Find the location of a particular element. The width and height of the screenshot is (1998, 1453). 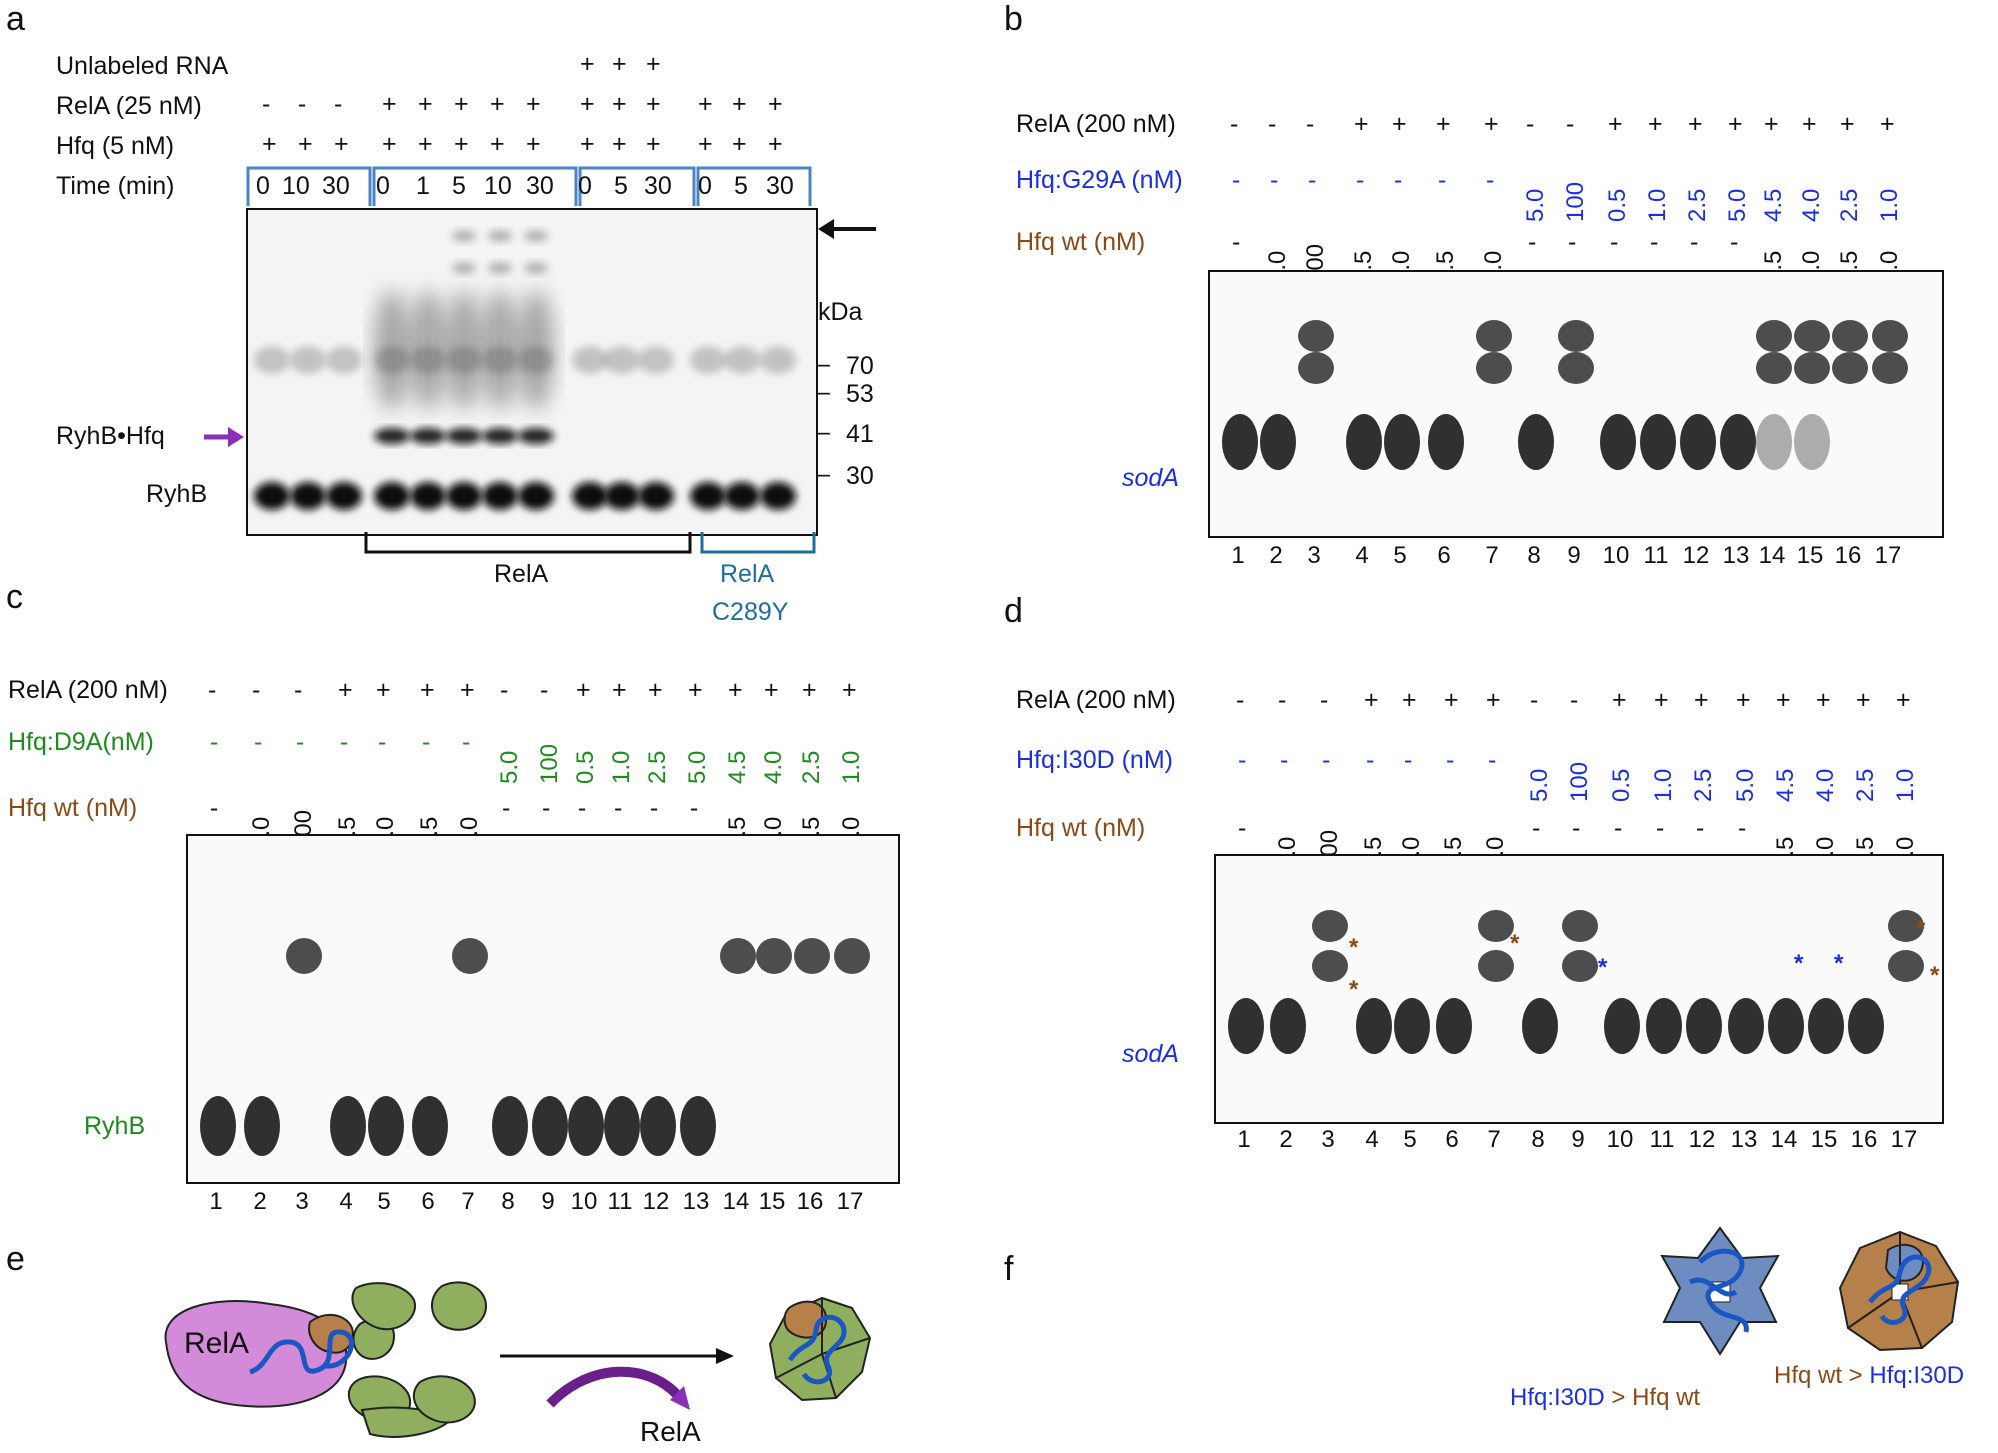

purple-arrow-icon is located at coordinates (224, 437).